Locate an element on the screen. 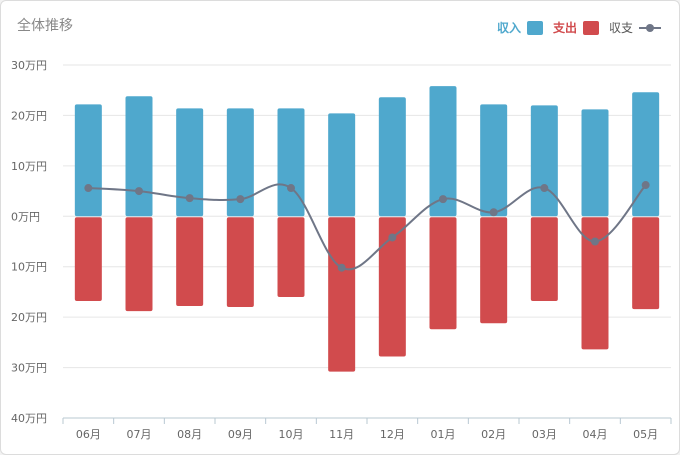  legend-expense: 支出 is located at coordinates (576, 27).